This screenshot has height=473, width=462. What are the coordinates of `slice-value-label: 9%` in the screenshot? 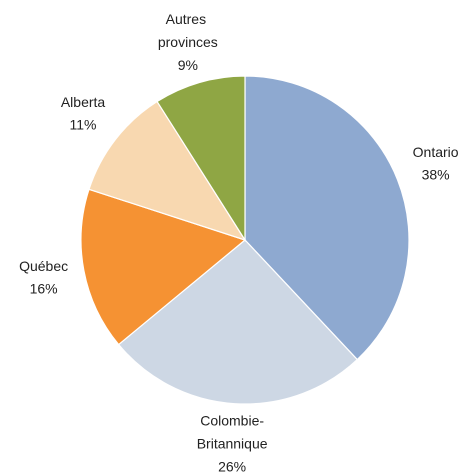 It's located at (188, 65).